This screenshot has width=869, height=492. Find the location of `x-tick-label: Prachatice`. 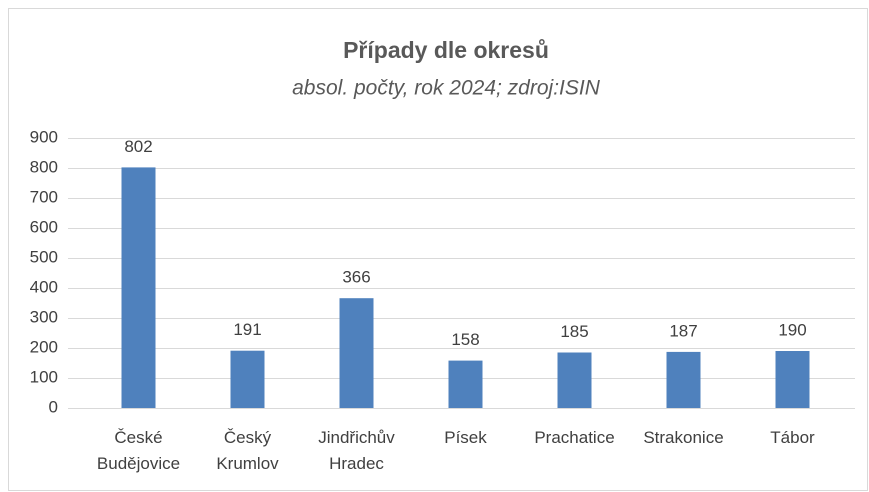

x-tick-label: Prachatice is located at coordinates (574, 437).